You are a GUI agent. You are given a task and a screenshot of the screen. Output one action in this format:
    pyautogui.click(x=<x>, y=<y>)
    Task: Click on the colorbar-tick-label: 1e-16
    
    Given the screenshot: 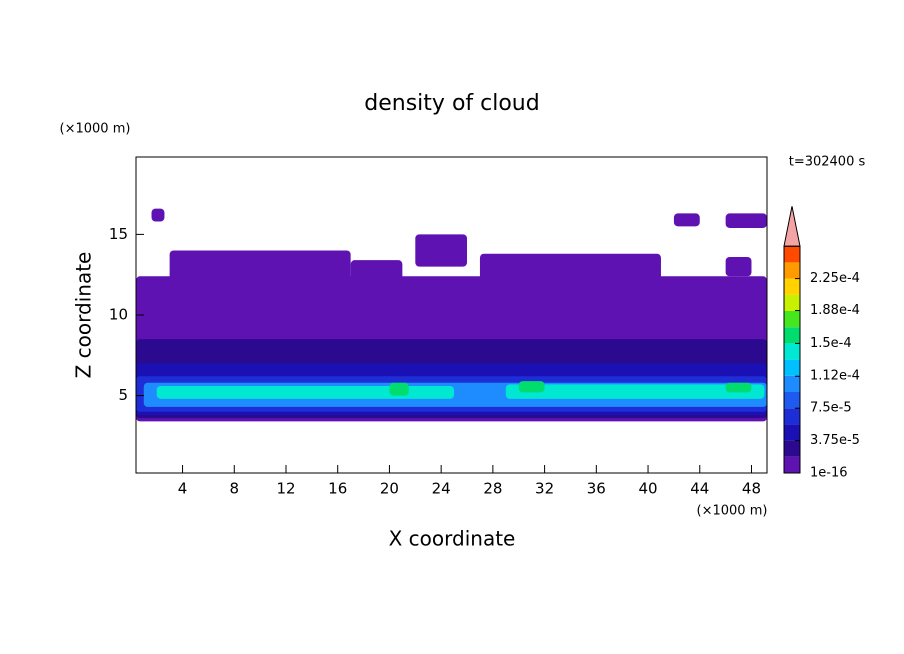 What is the action you would take?
    pyautogui.click(x=829, y=473)
    